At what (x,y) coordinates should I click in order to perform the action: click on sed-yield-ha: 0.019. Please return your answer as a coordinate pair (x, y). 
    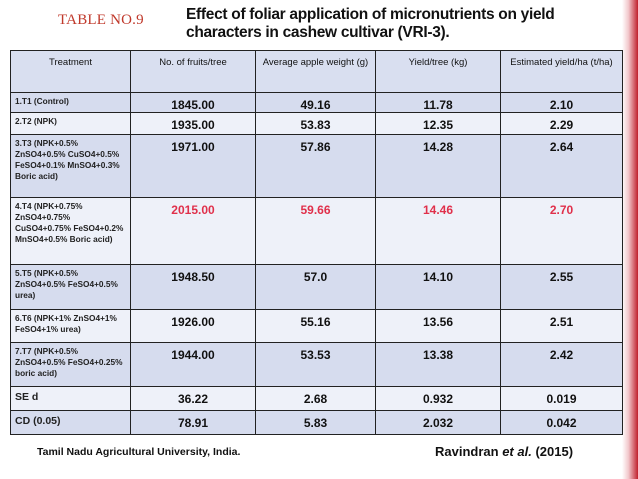
    Looking at the image, I should click on (561, 398).